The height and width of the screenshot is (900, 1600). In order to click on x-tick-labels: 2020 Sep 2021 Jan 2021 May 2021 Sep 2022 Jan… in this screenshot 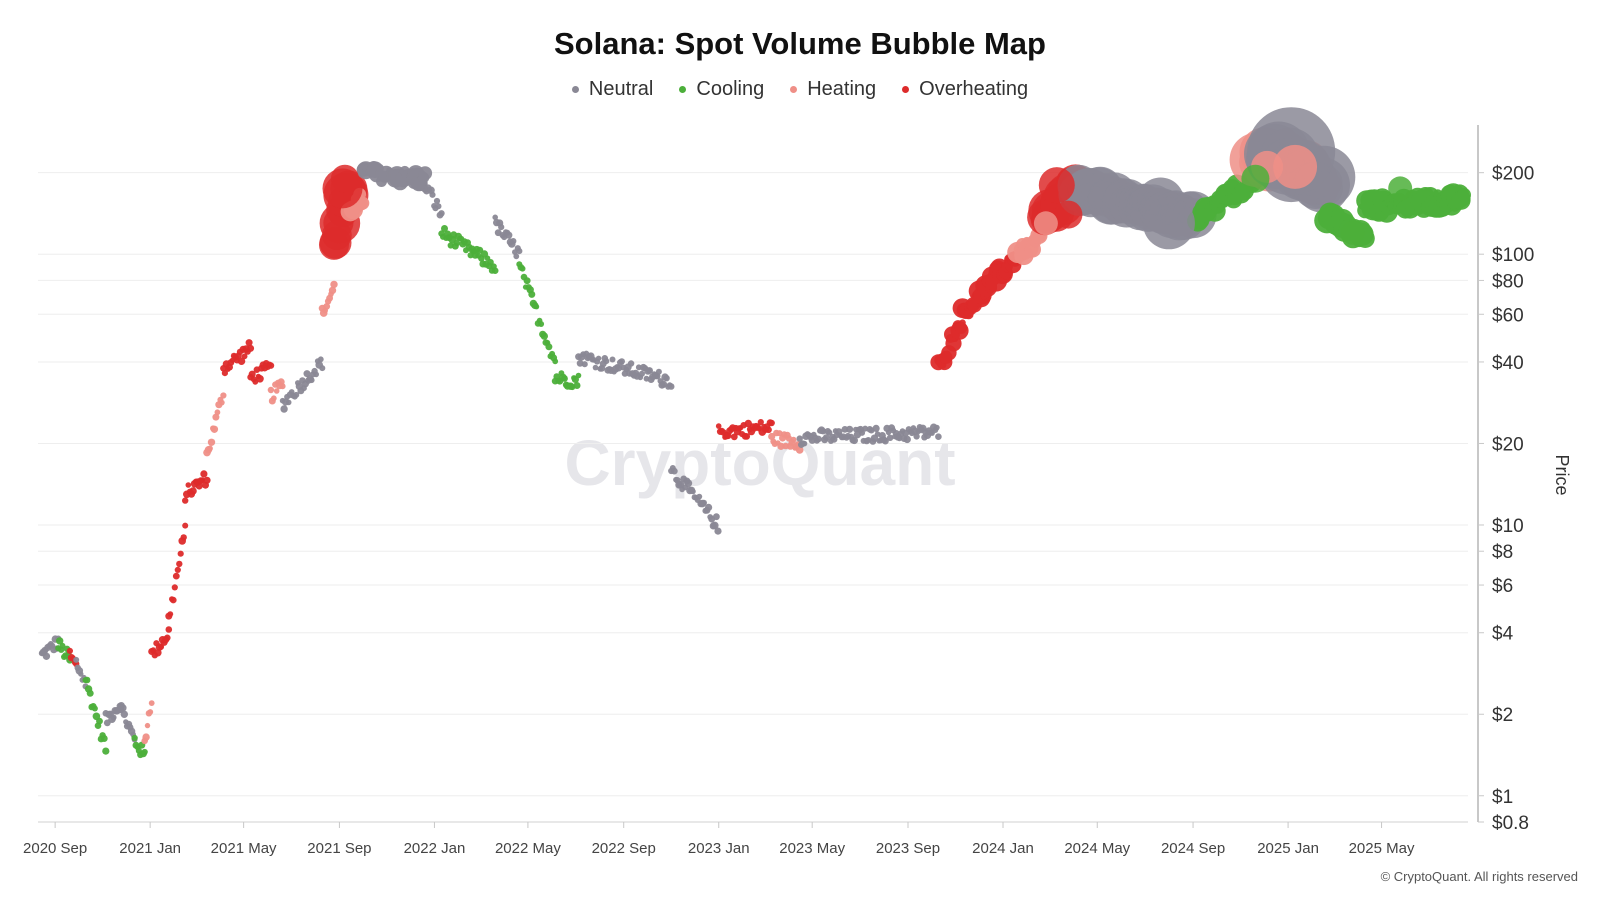, I will do `click(719, 839)`.